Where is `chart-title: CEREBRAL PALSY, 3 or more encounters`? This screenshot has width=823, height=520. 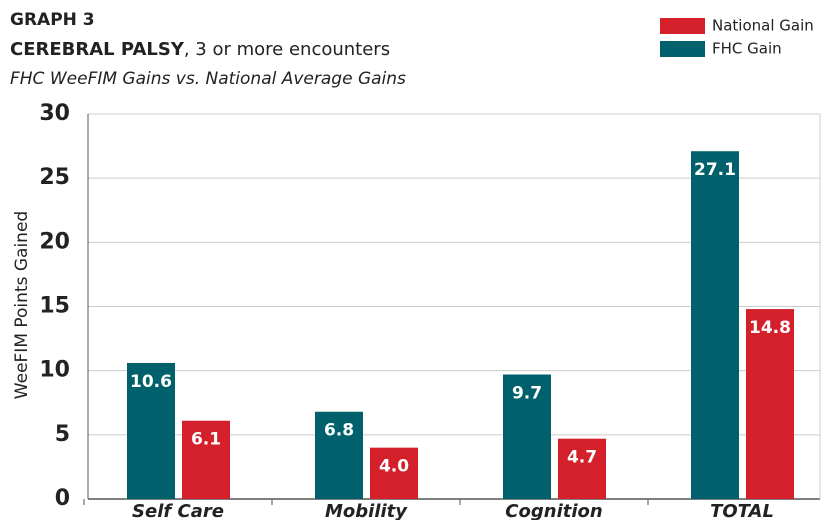 chart-title: CEREBRAL PALSY, 3 or more encounters is located at coordinates (200, 49).